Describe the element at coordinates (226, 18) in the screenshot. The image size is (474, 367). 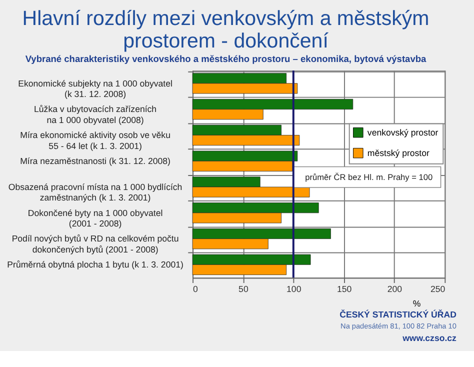
I see `text: Hlavní rozdíly mezi venkovským a městským` at that location.